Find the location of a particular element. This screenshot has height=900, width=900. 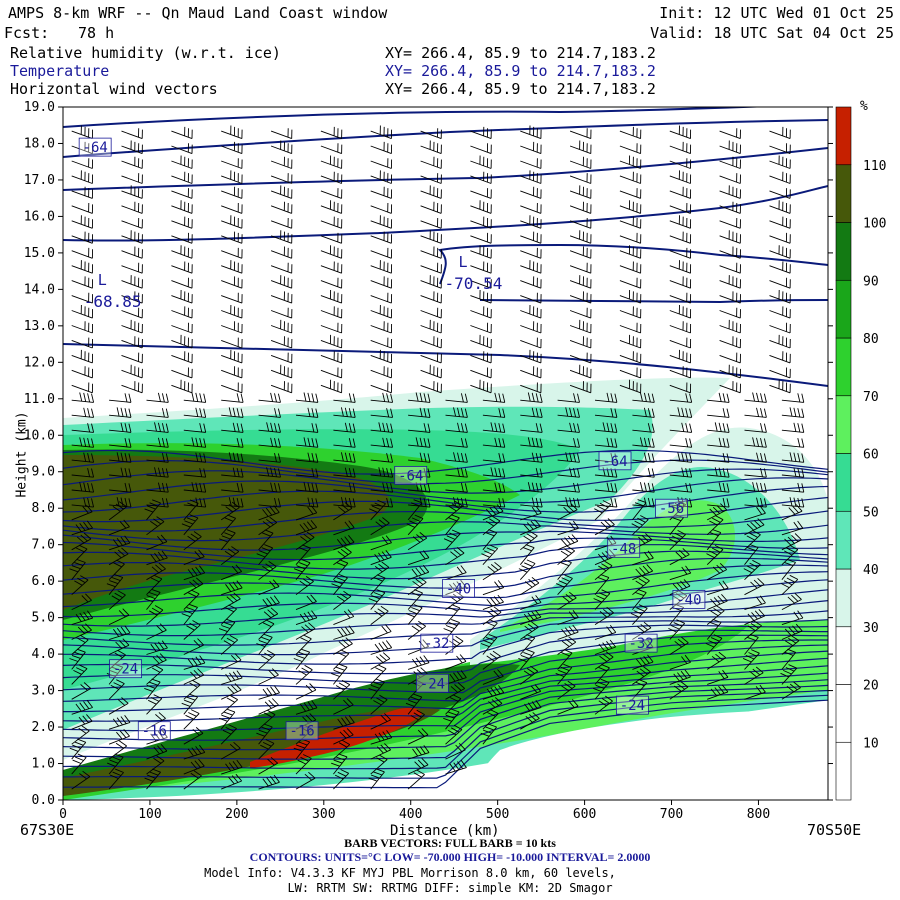

y-tick-label: 4.0 is located at coordinates (43, 654).